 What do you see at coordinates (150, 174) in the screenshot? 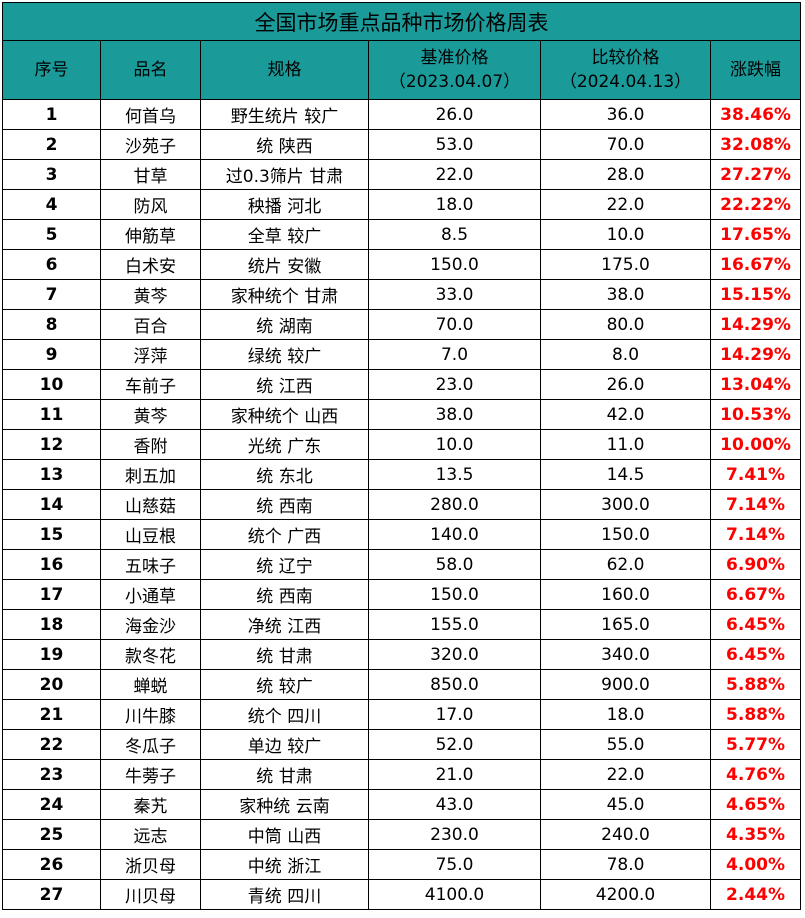
I see `cell-name: 甘草` at bounding box center [150, 174].